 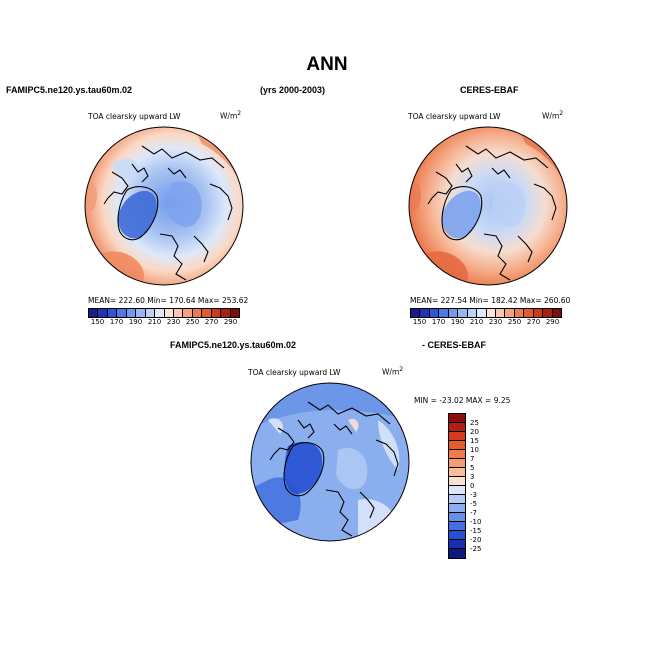 What do you see at coordinates (454, 345) in the screenshot?
I see `diff-obs-label: - CERES-EBAF` at bounding box center [454, 345].